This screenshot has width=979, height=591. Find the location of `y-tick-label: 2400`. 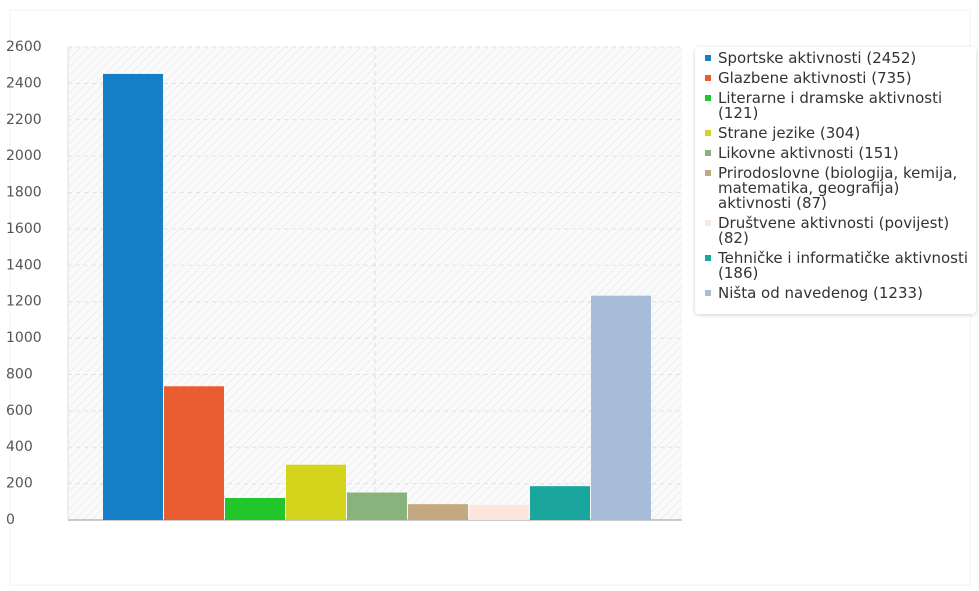

y-tick-label: 2400 is located at coordinates (24, 83).